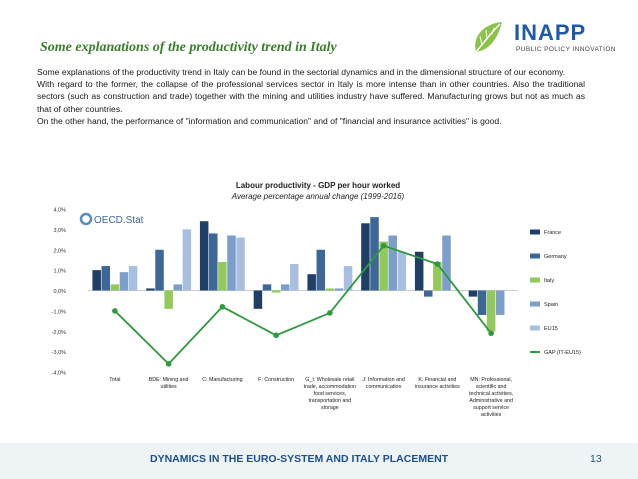  I want to click on category-label: K: Financial and insurance activities, so click(437, 383).